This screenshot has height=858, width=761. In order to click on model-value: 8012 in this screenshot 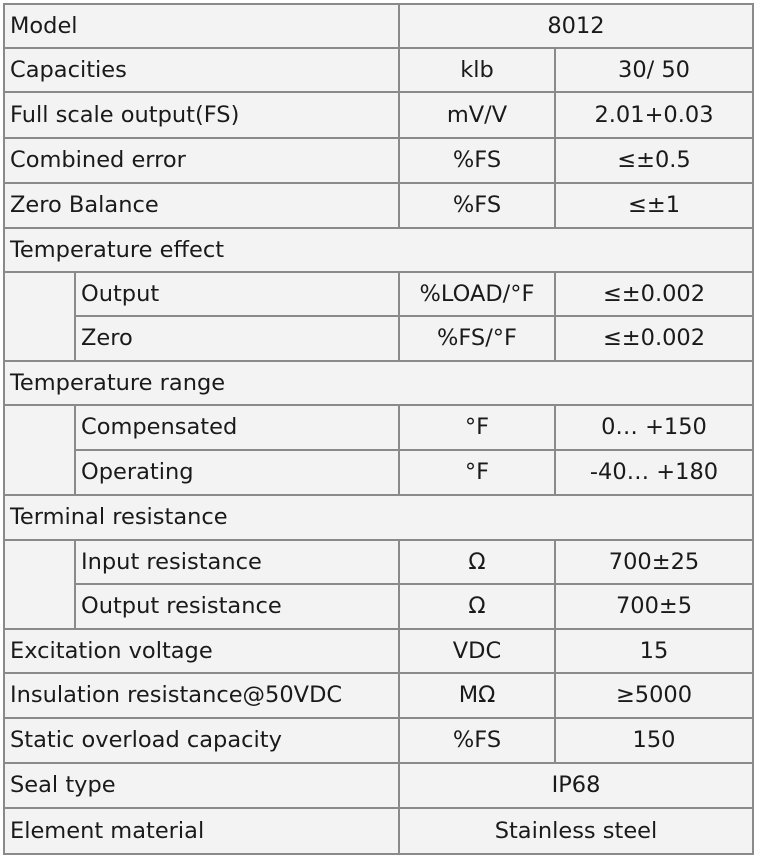, I will do `click(577, 26)`.